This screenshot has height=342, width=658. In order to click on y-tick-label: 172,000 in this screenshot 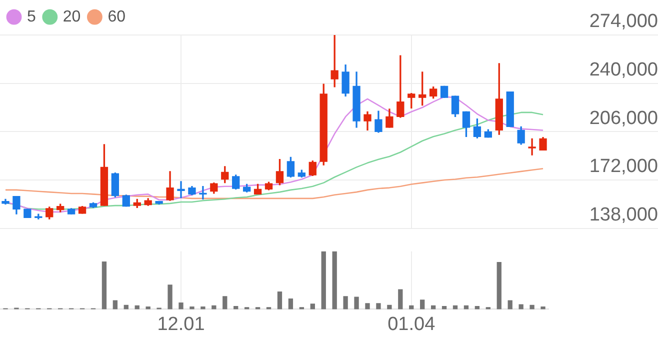, I will do `click(623, 167)`.